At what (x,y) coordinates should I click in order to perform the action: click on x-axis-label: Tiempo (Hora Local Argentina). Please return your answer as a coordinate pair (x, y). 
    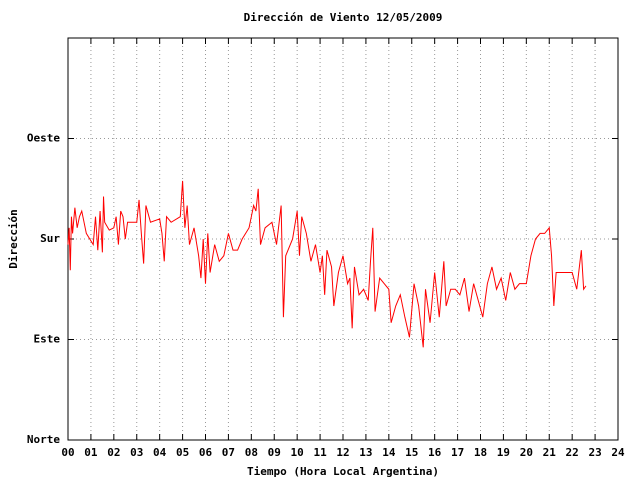
    Looking at the image, I should click on (343, 471).